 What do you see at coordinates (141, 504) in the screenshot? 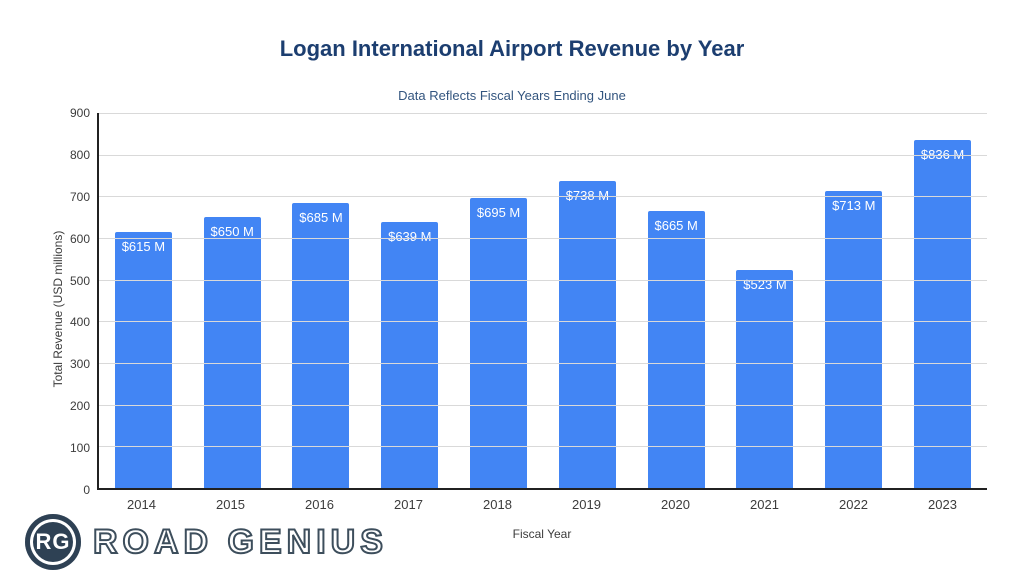
I see `x-tick-label: 2014` at bounding box center [141, 504].